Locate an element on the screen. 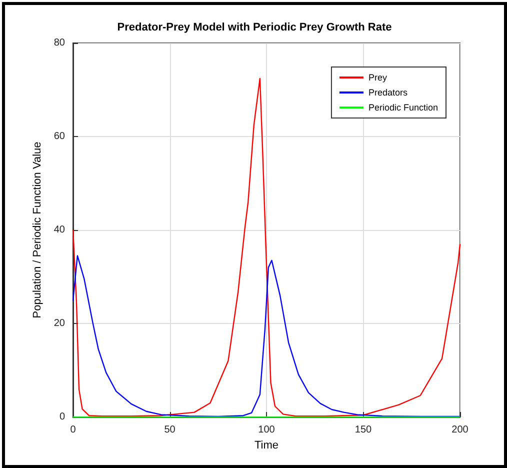  legend-label: Predators is located at coordinates (388, 93).